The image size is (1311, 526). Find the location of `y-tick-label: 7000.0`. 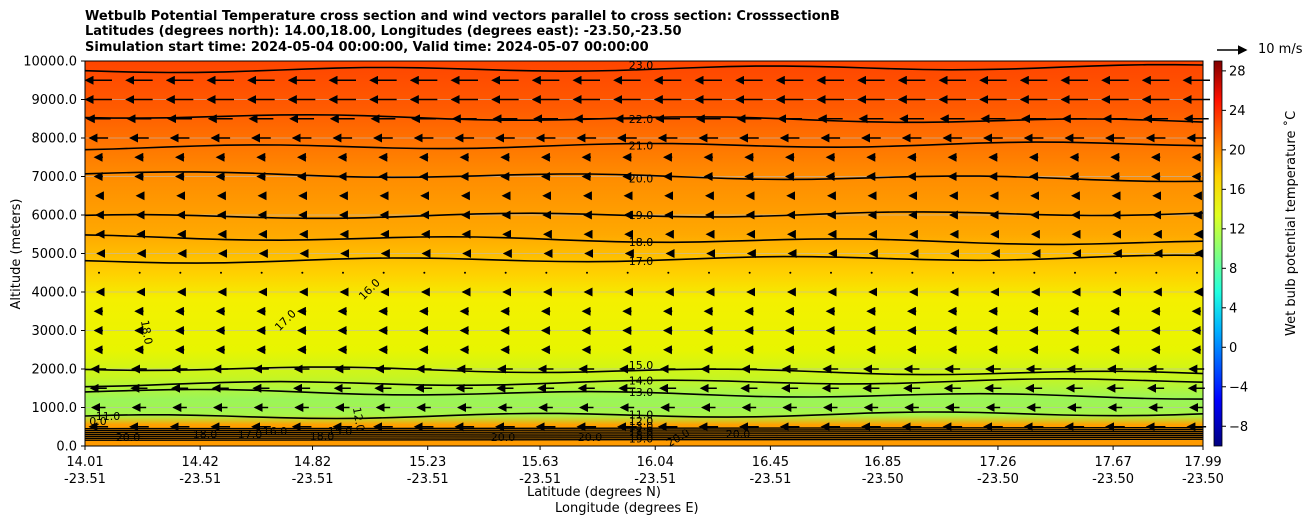

y-tick-label: 7000.0 is located at coordinates (55, 177).